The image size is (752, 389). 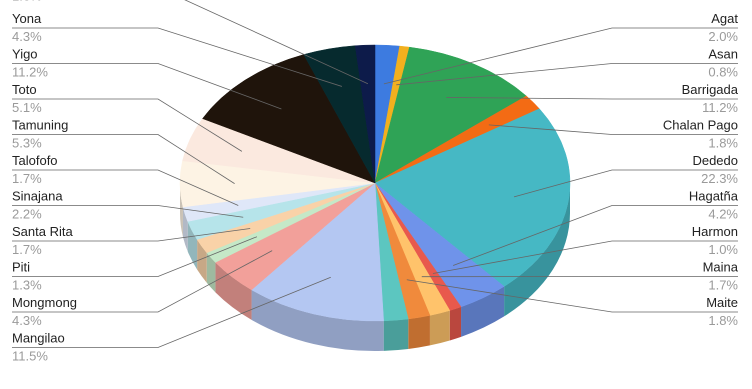 What do you see at coordinates (131, 235) in the screenshot?
I see `leader-line-santa-rita` at bounding box center [131, 235].